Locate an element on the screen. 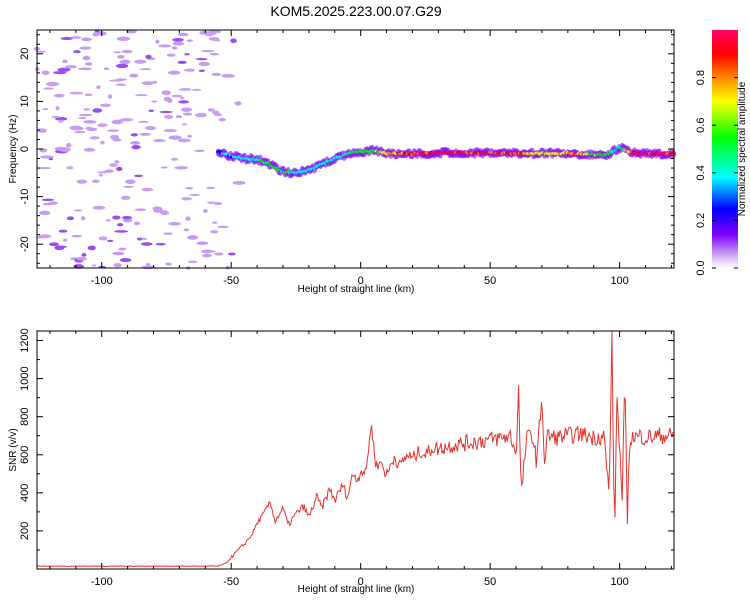 The image size is (750, 600). colorbar-tick-label: 0.2 is located at coordinates (701, 220).